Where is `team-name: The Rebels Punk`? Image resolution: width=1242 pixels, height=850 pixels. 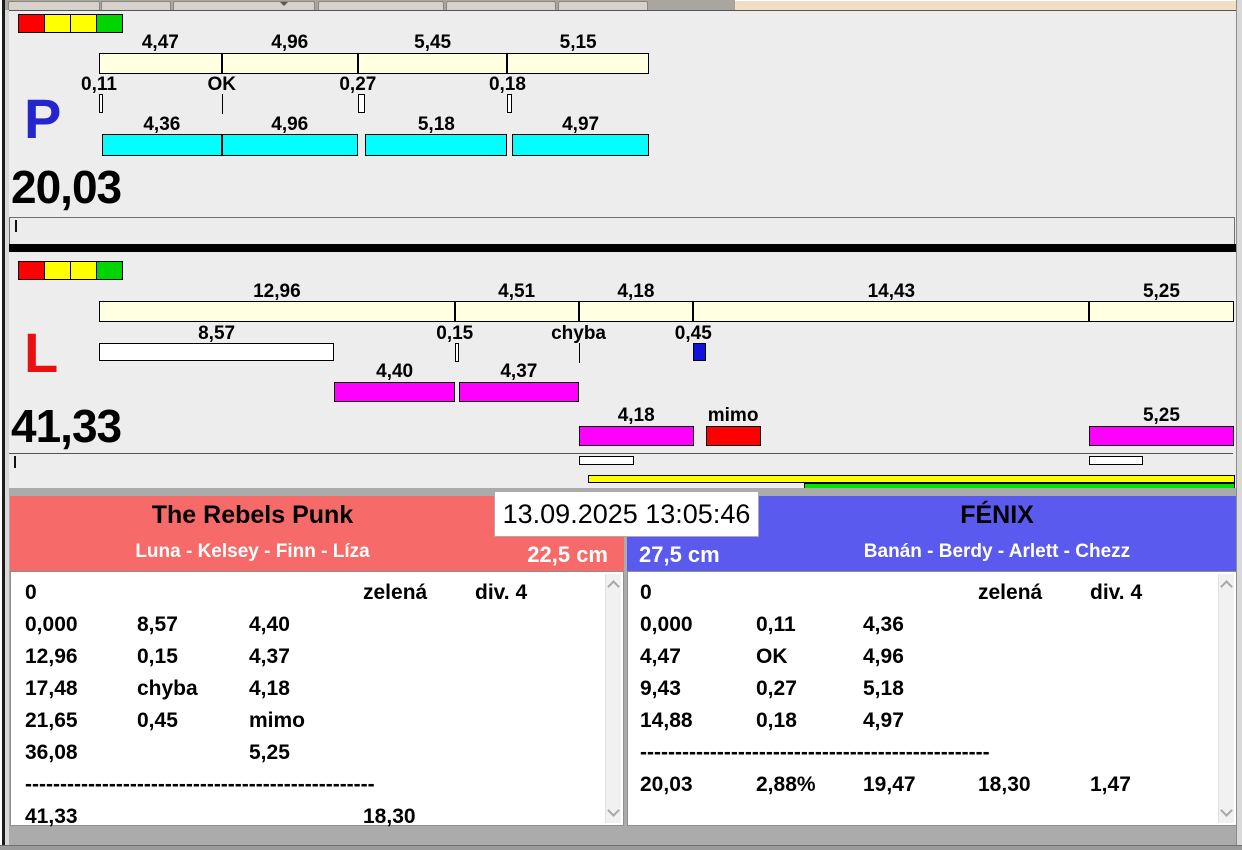 team-name: The Rebels Punk is located at coordinates (252, 515).